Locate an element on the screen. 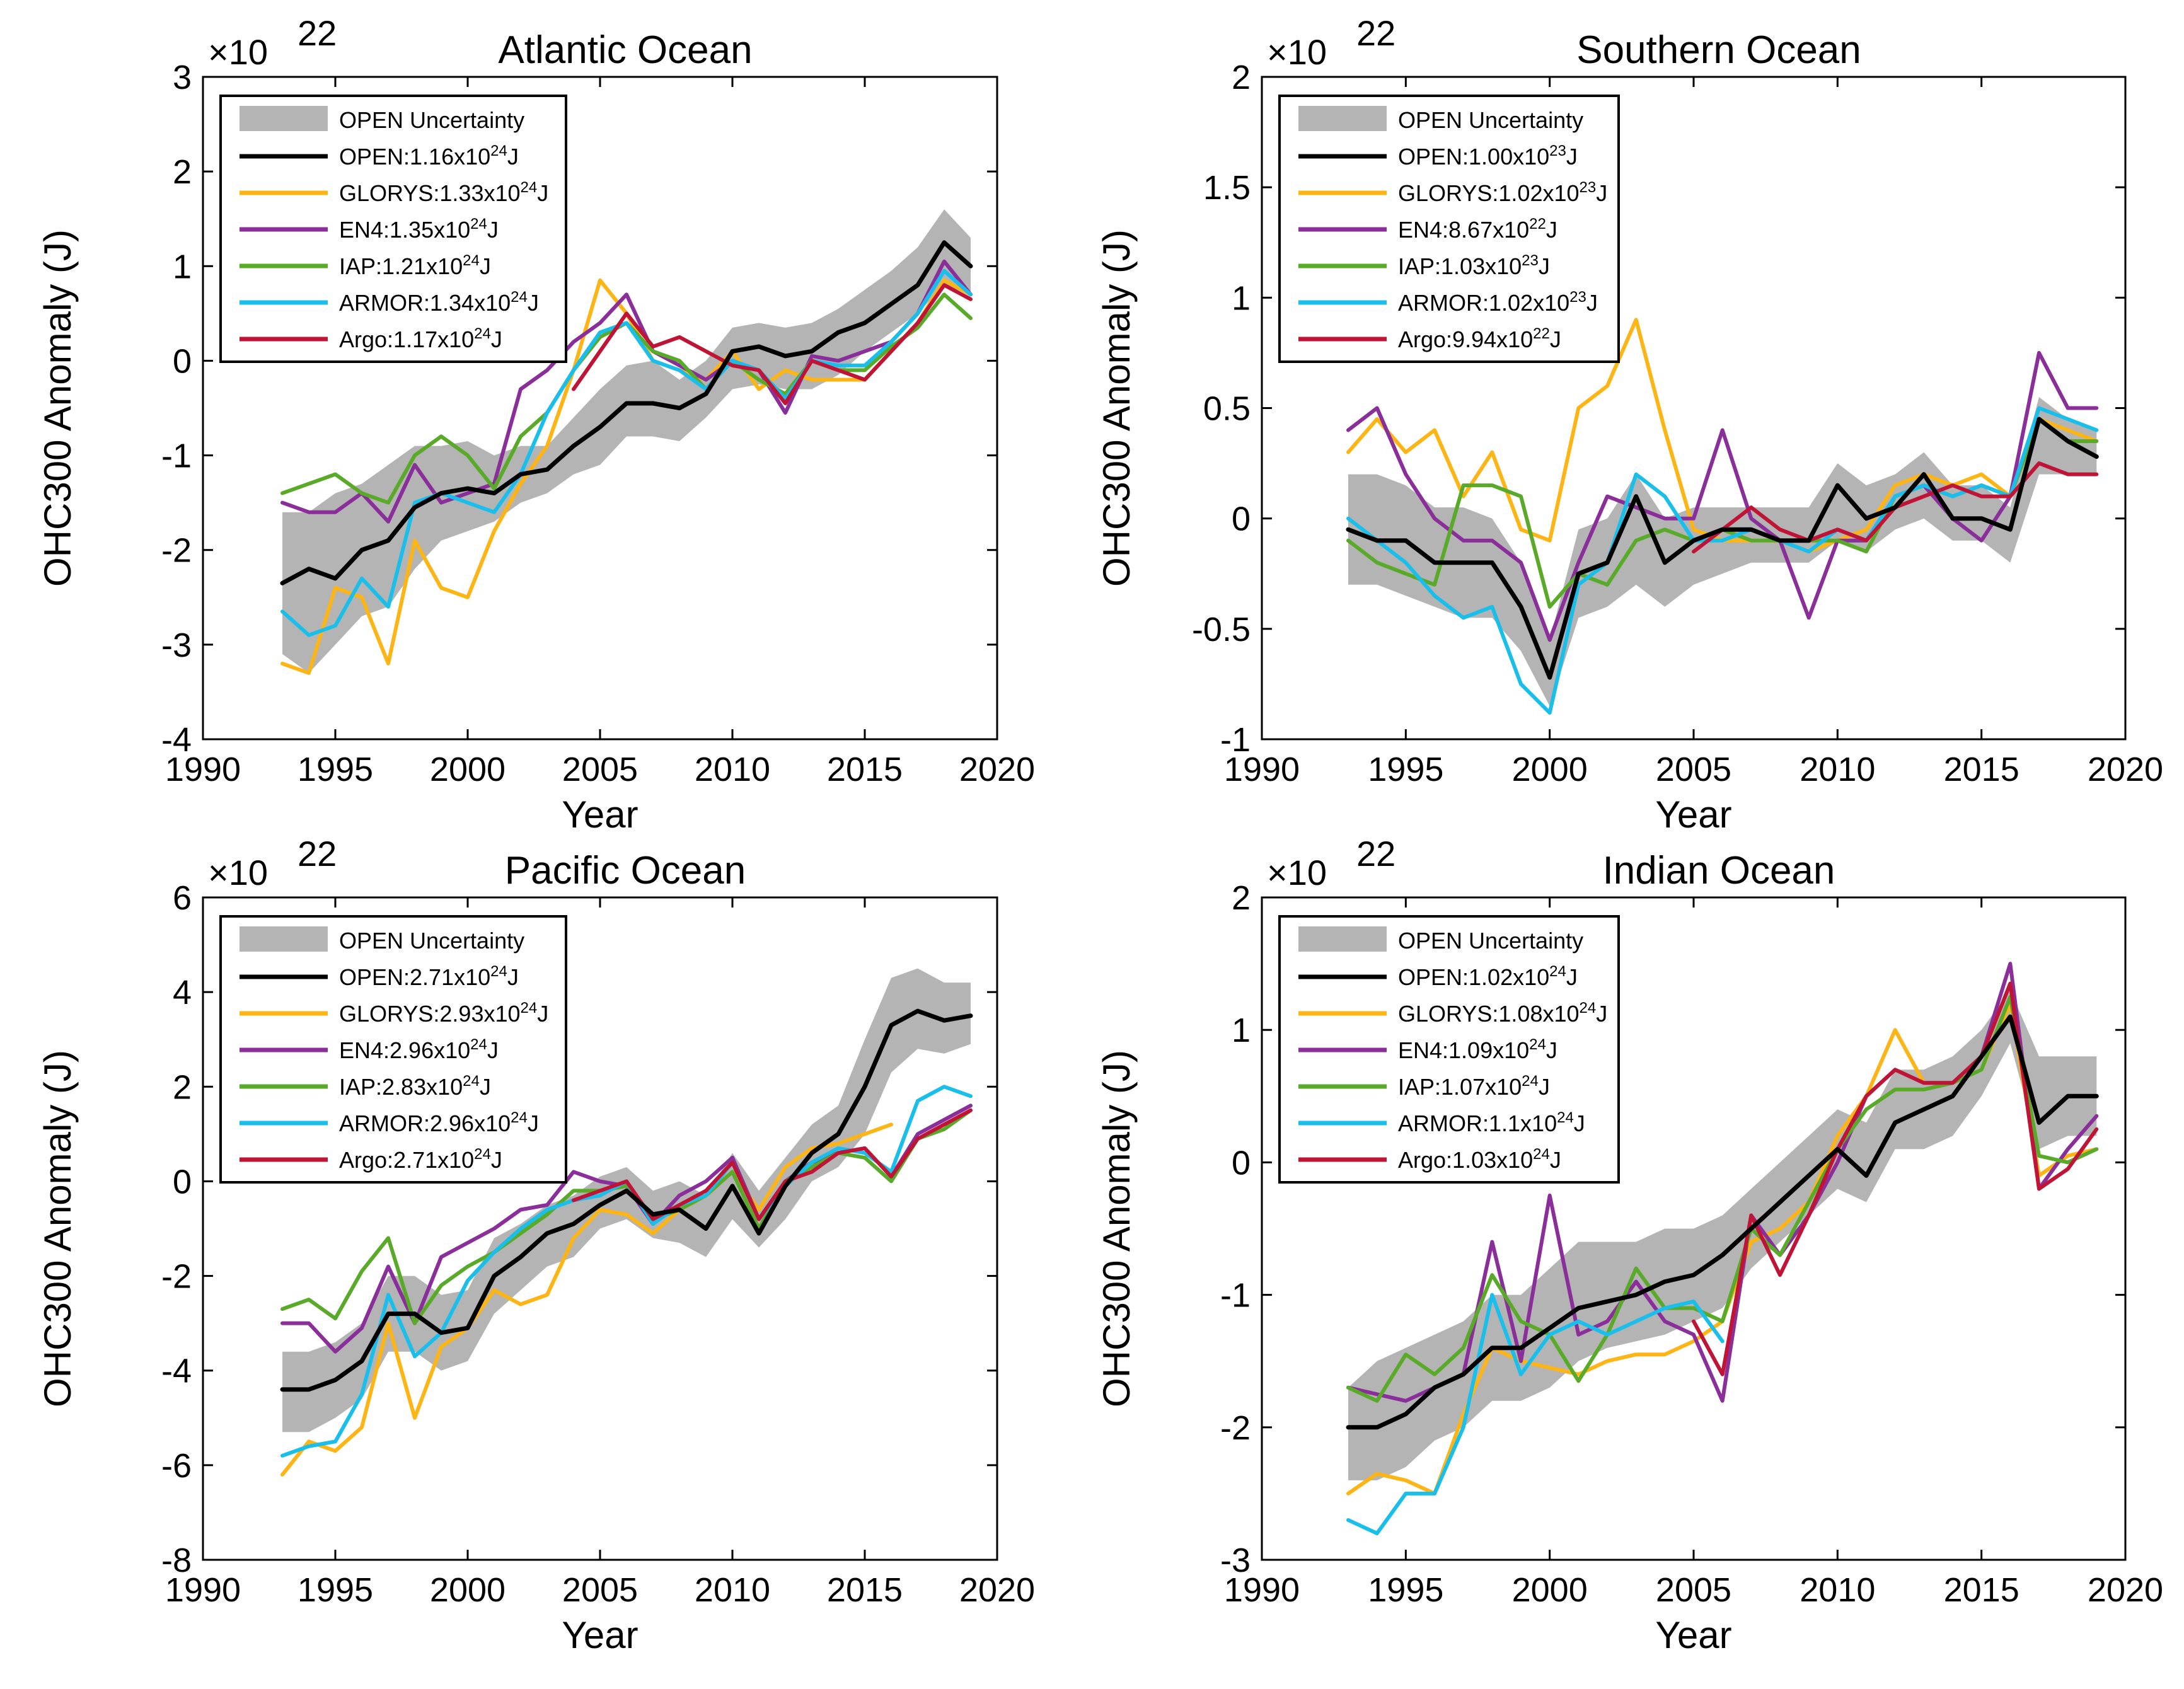  legend-label: IAP:1.03x1023J is located at coordinates (1474, 265).